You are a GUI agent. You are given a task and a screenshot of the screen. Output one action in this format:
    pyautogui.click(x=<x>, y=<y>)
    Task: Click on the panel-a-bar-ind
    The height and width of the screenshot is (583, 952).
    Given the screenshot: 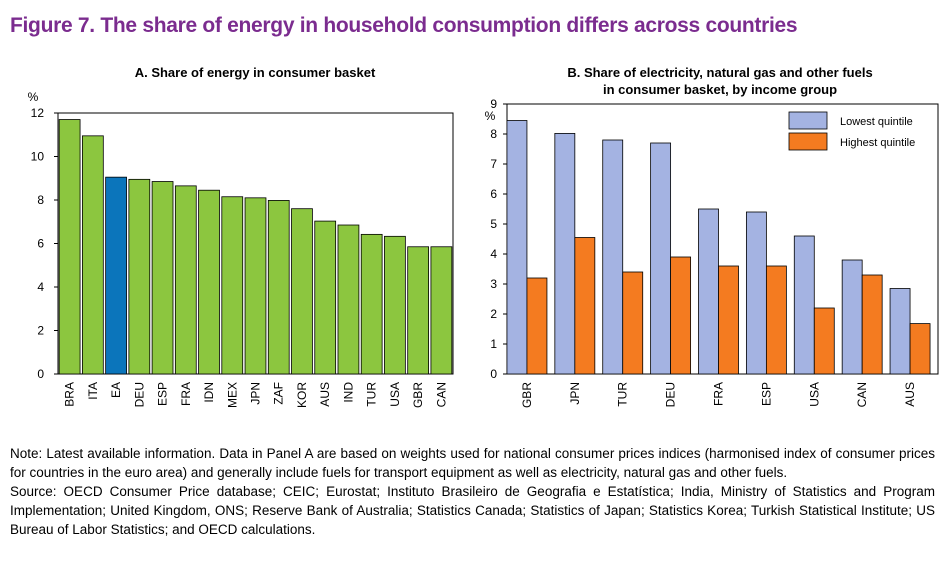 What is the action you would take?
    pyautogui.click(x=348, y=299)
    